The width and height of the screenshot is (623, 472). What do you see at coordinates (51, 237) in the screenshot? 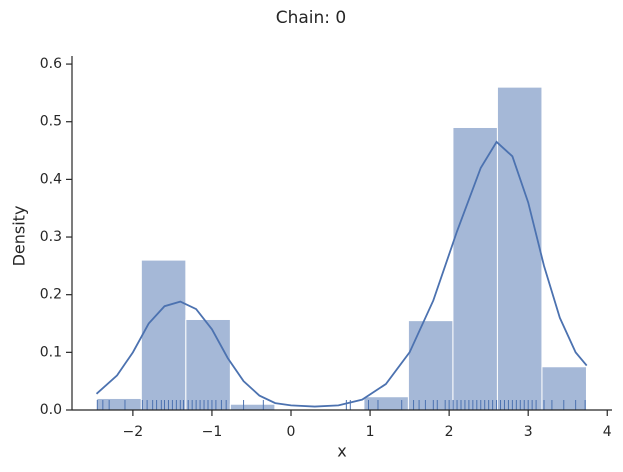
I see `y-tick-label: 0.3` at bounding box center [51, 237].